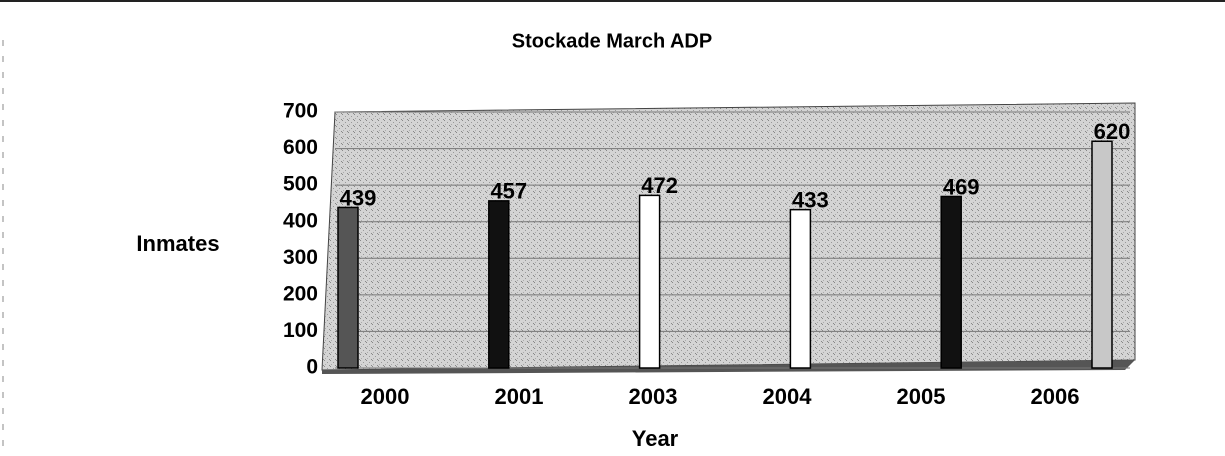  I want to click on y-tick-label: 400, so click(300, 220).